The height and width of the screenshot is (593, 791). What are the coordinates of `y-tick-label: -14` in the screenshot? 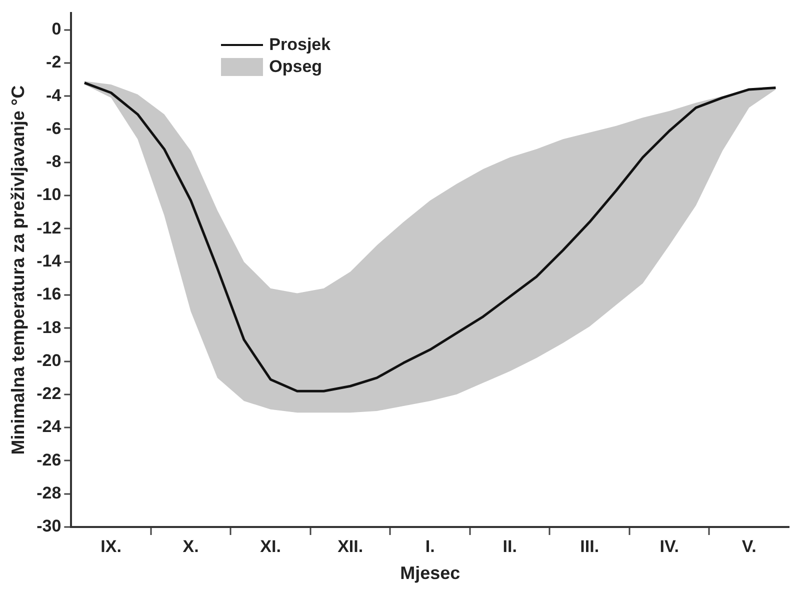 It's located at (49, 261).